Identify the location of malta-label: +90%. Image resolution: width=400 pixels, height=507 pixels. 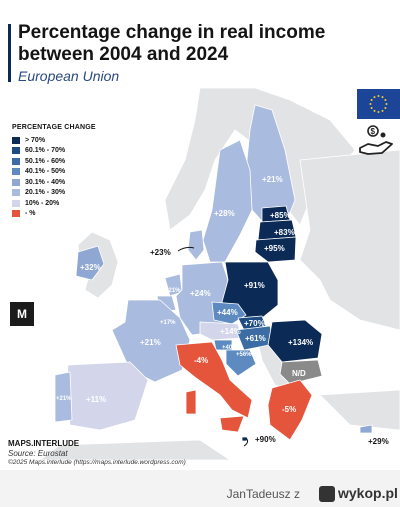
(265, 439).